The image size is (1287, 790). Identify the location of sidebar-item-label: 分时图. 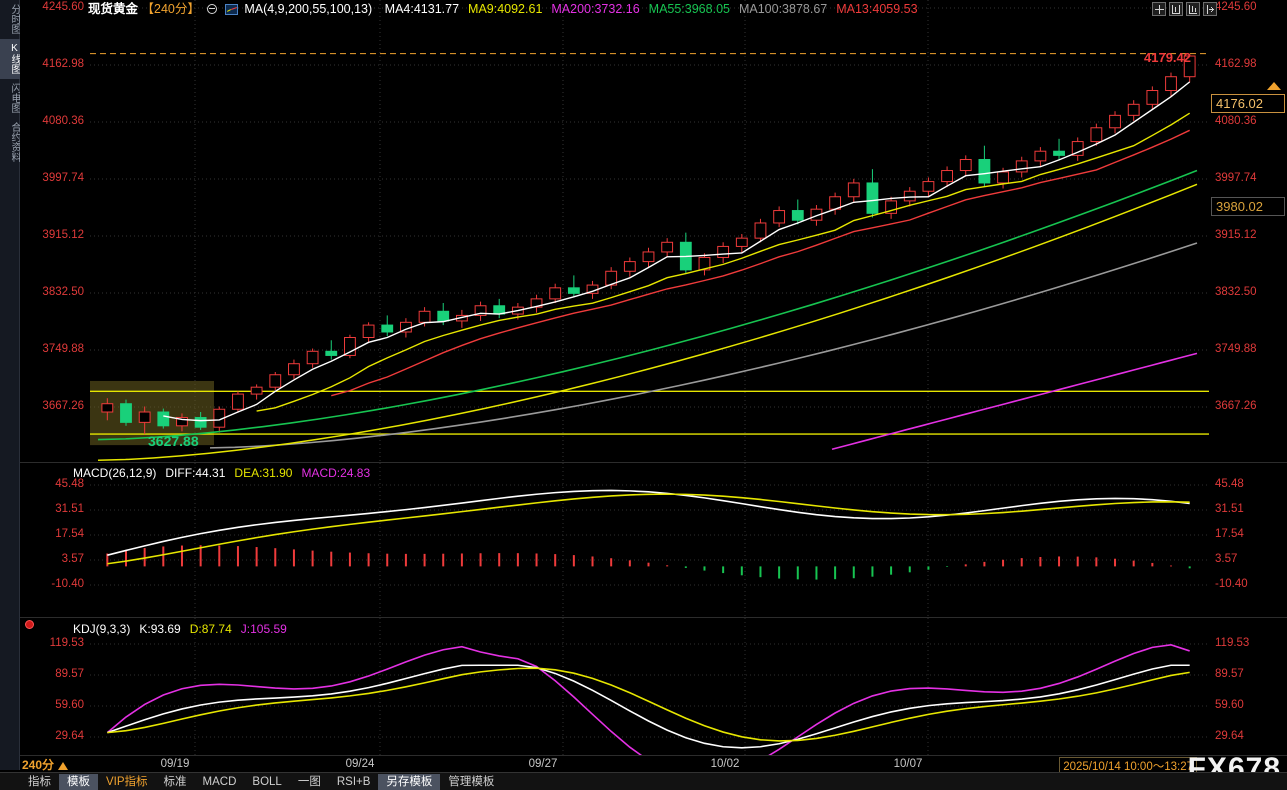
(14, 19).